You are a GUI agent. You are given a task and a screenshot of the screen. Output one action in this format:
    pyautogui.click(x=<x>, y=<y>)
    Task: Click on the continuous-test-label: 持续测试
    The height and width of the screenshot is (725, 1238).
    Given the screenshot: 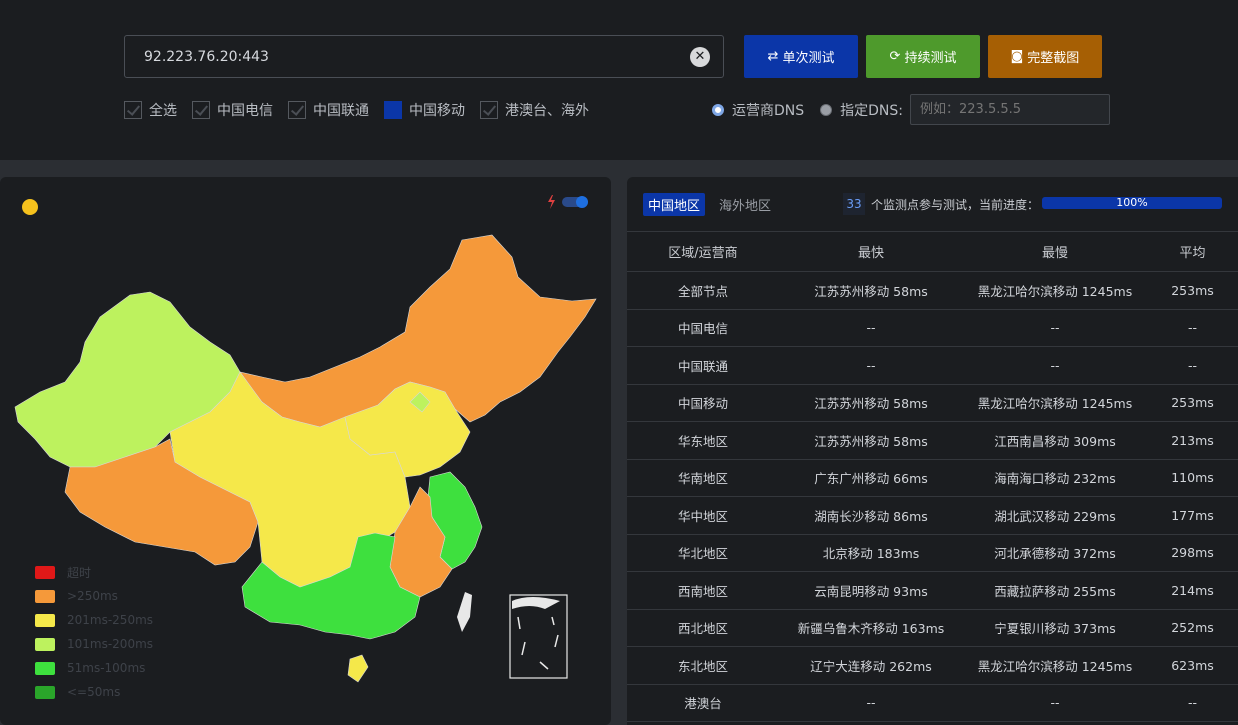 What is the action you would take?
    pyautogui.click(x=930, y=58)
    